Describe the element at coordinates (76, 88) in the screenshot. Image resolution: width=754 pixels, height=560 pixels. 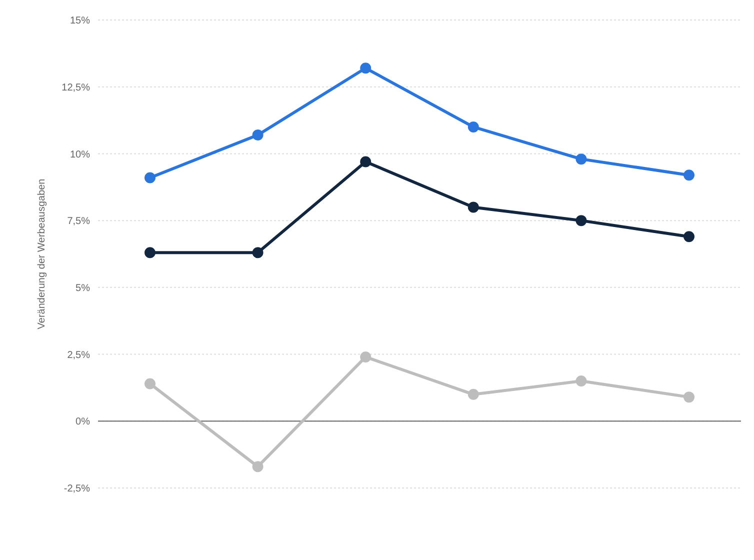
I see `y-tick-label: 12,5%` at that location.